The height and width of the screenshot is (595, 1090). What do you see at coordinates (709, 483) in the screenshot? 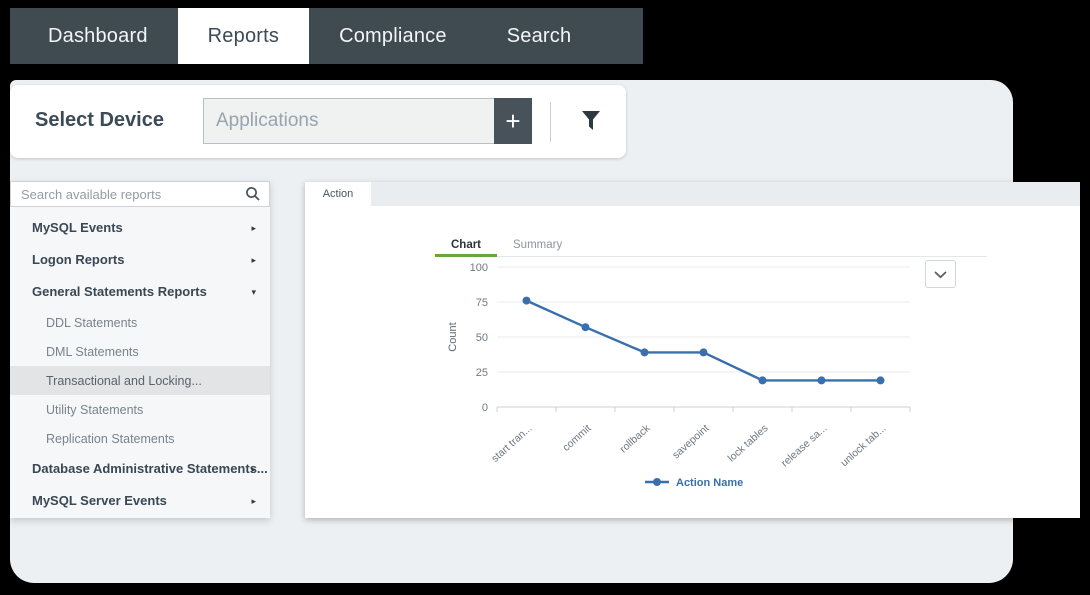
I see `svg-text: Action Name` at bounding box center [709, 483].